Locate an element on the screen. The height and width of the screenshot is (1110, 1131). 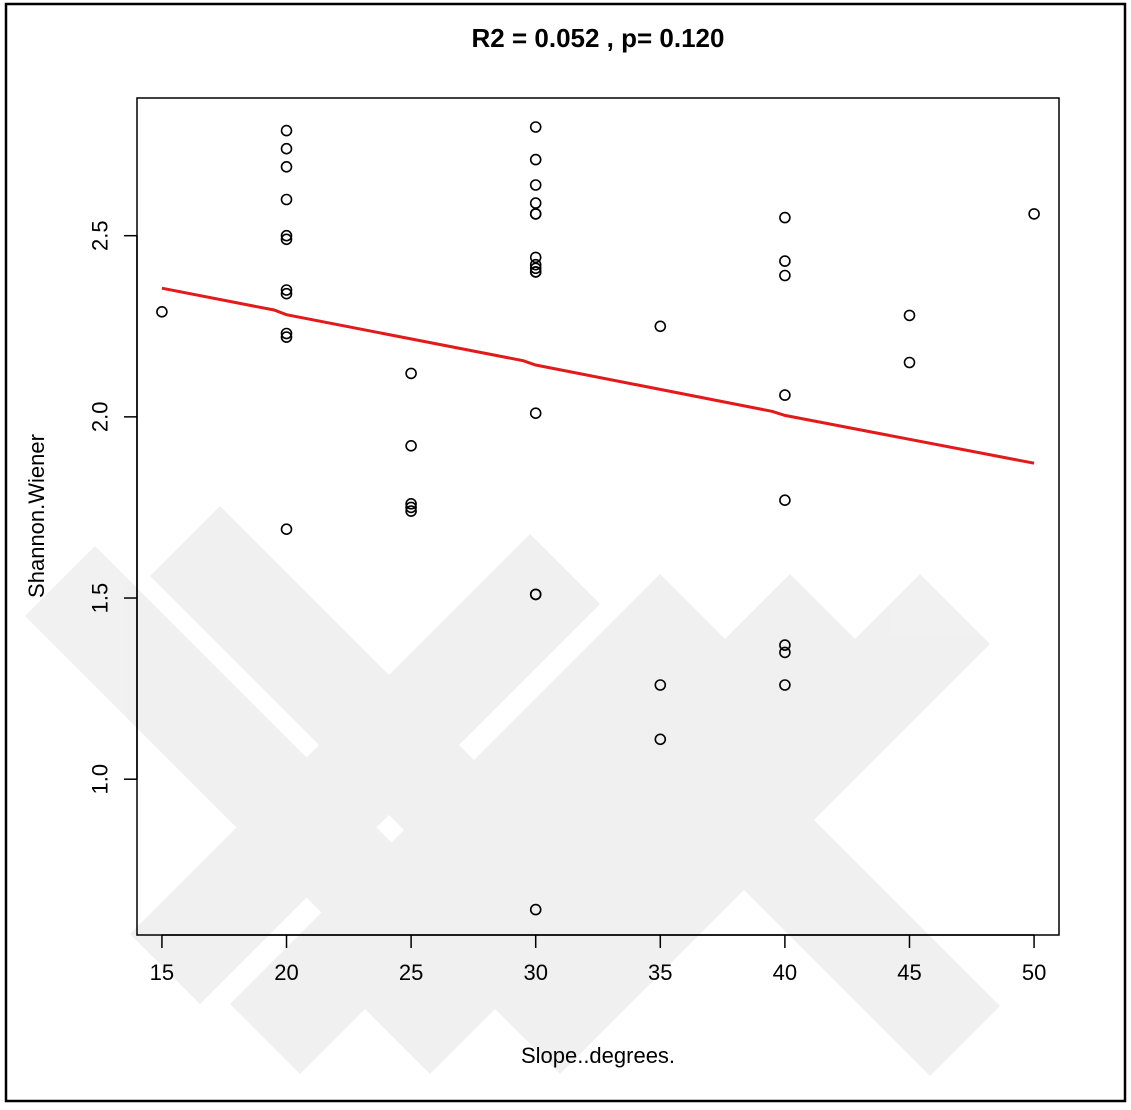
x-axis: 15 20 25 30 35 40 45 50 is located at coordinates (598, 959).